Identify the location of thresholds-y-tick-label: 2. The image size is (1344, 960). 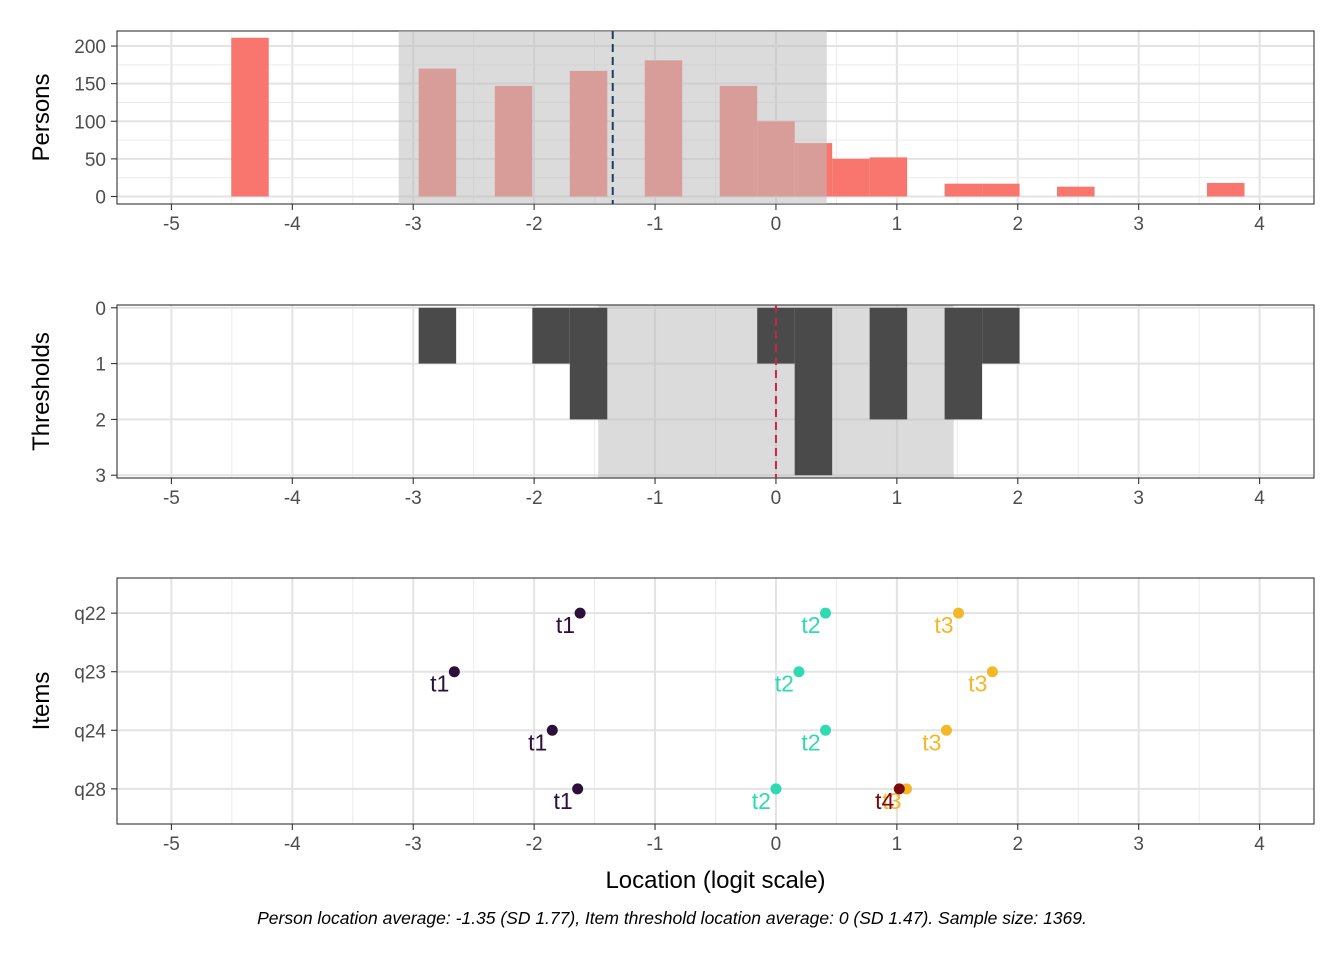
(100, 420).